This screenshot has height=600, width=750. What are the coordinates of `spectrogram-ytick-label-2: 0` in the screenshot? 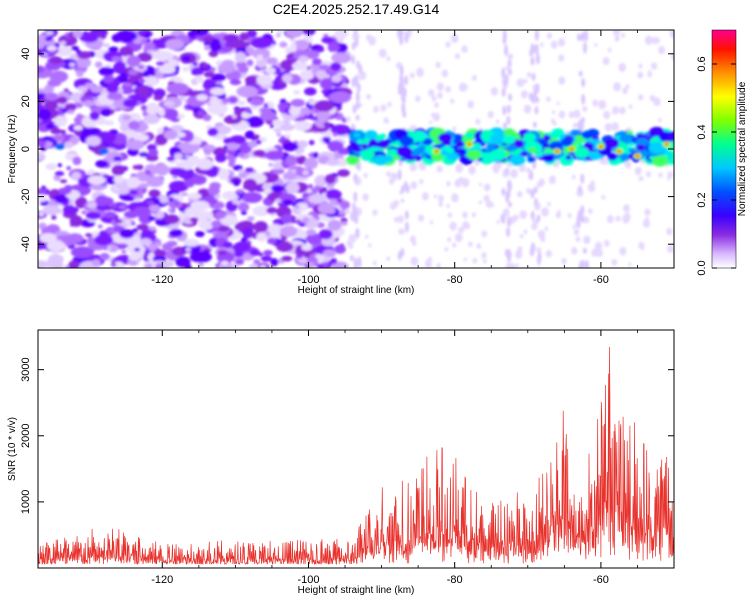 It's located at (26, 149).